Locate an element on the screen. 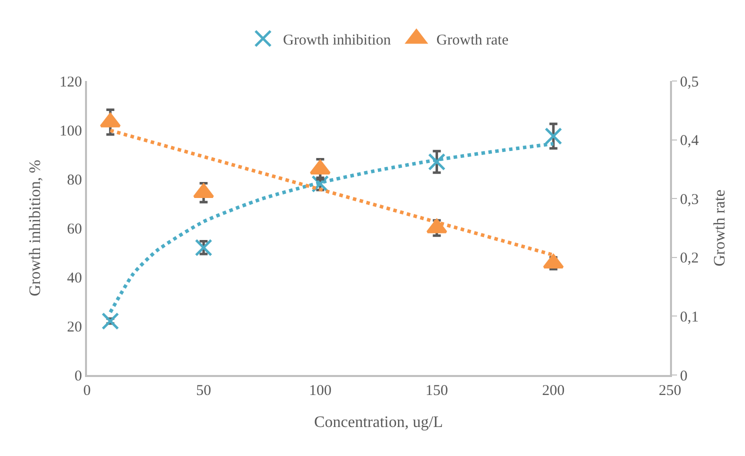  y-tick-label: 0 is located at coordinates (78, 376).